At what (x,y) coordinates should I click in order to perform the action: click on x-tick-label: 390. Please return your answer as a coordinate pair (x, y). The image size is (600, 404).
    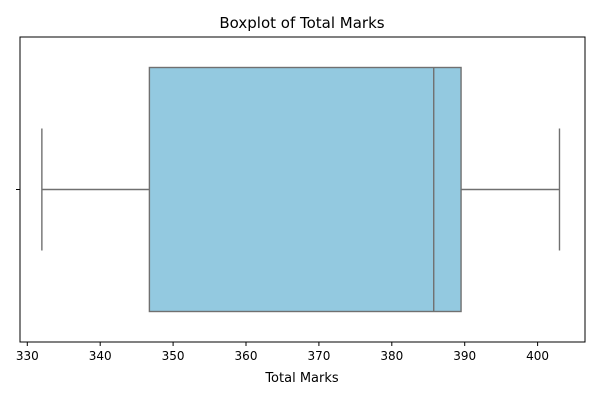
    Looking at the image, I should click on (464, 356).